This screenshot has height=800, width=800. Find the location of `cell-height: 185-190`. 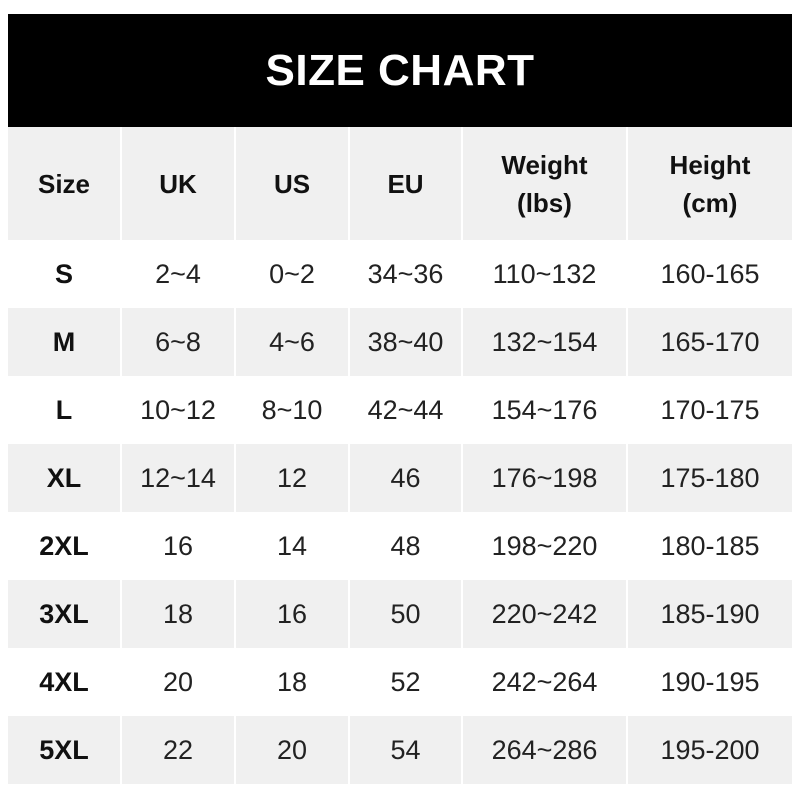

cell-height: 185-190 is located at coordinates (709, 614).